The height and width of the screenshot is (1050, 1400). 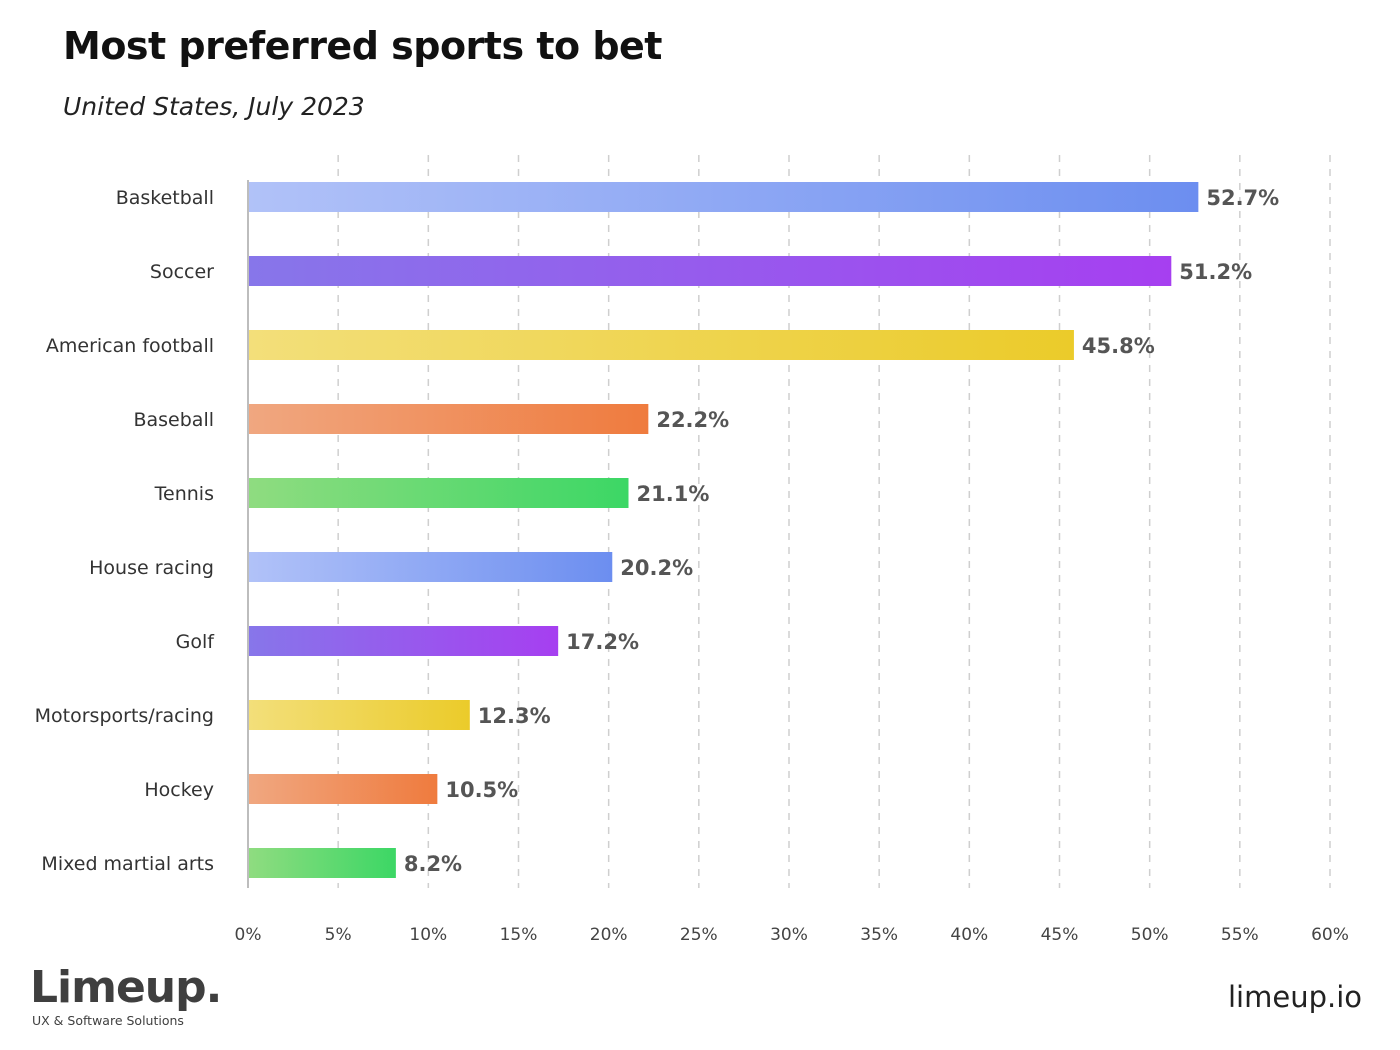 What do you see at coordinates (1060, 935) in the screenshot?
I see `x-tick-label: 45%` at bounding box center [1060, 935].